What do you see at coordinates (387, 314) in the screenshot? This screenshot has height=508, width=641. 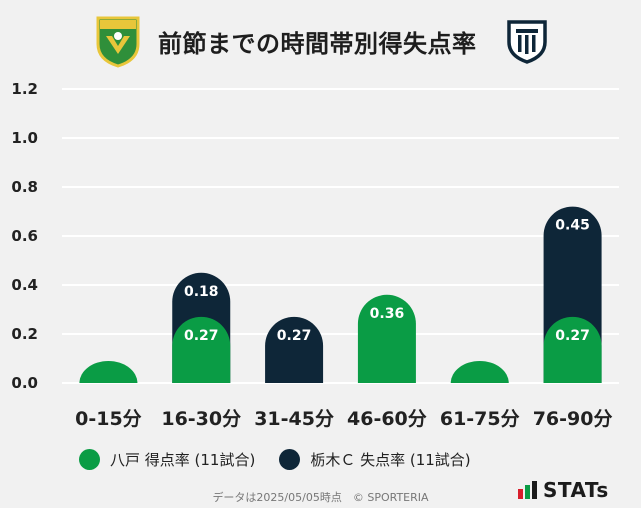 I see `bar-label-home: 0.36` at bounding box center [387, 314].